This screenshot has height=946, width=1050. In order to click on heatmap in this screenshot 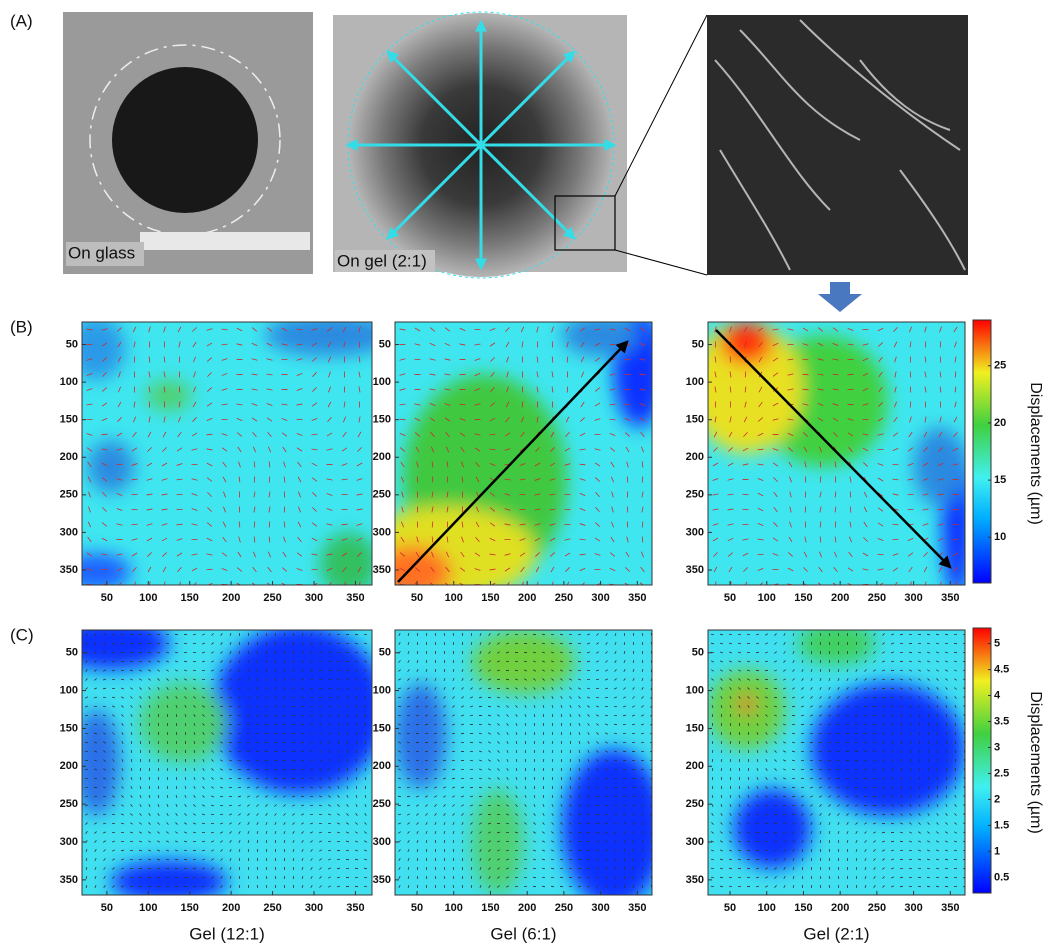, I will do `click(837, 758)`.